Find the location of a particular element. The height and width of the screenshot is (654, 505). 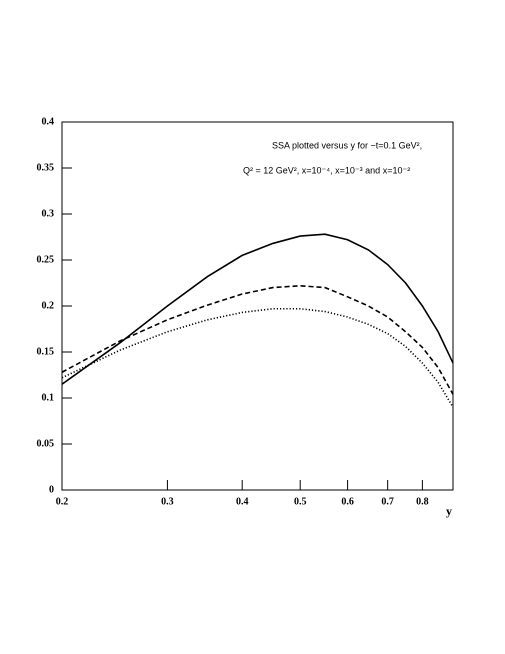

y-tick-label: 0.4 is located at coordinates (48, 121).